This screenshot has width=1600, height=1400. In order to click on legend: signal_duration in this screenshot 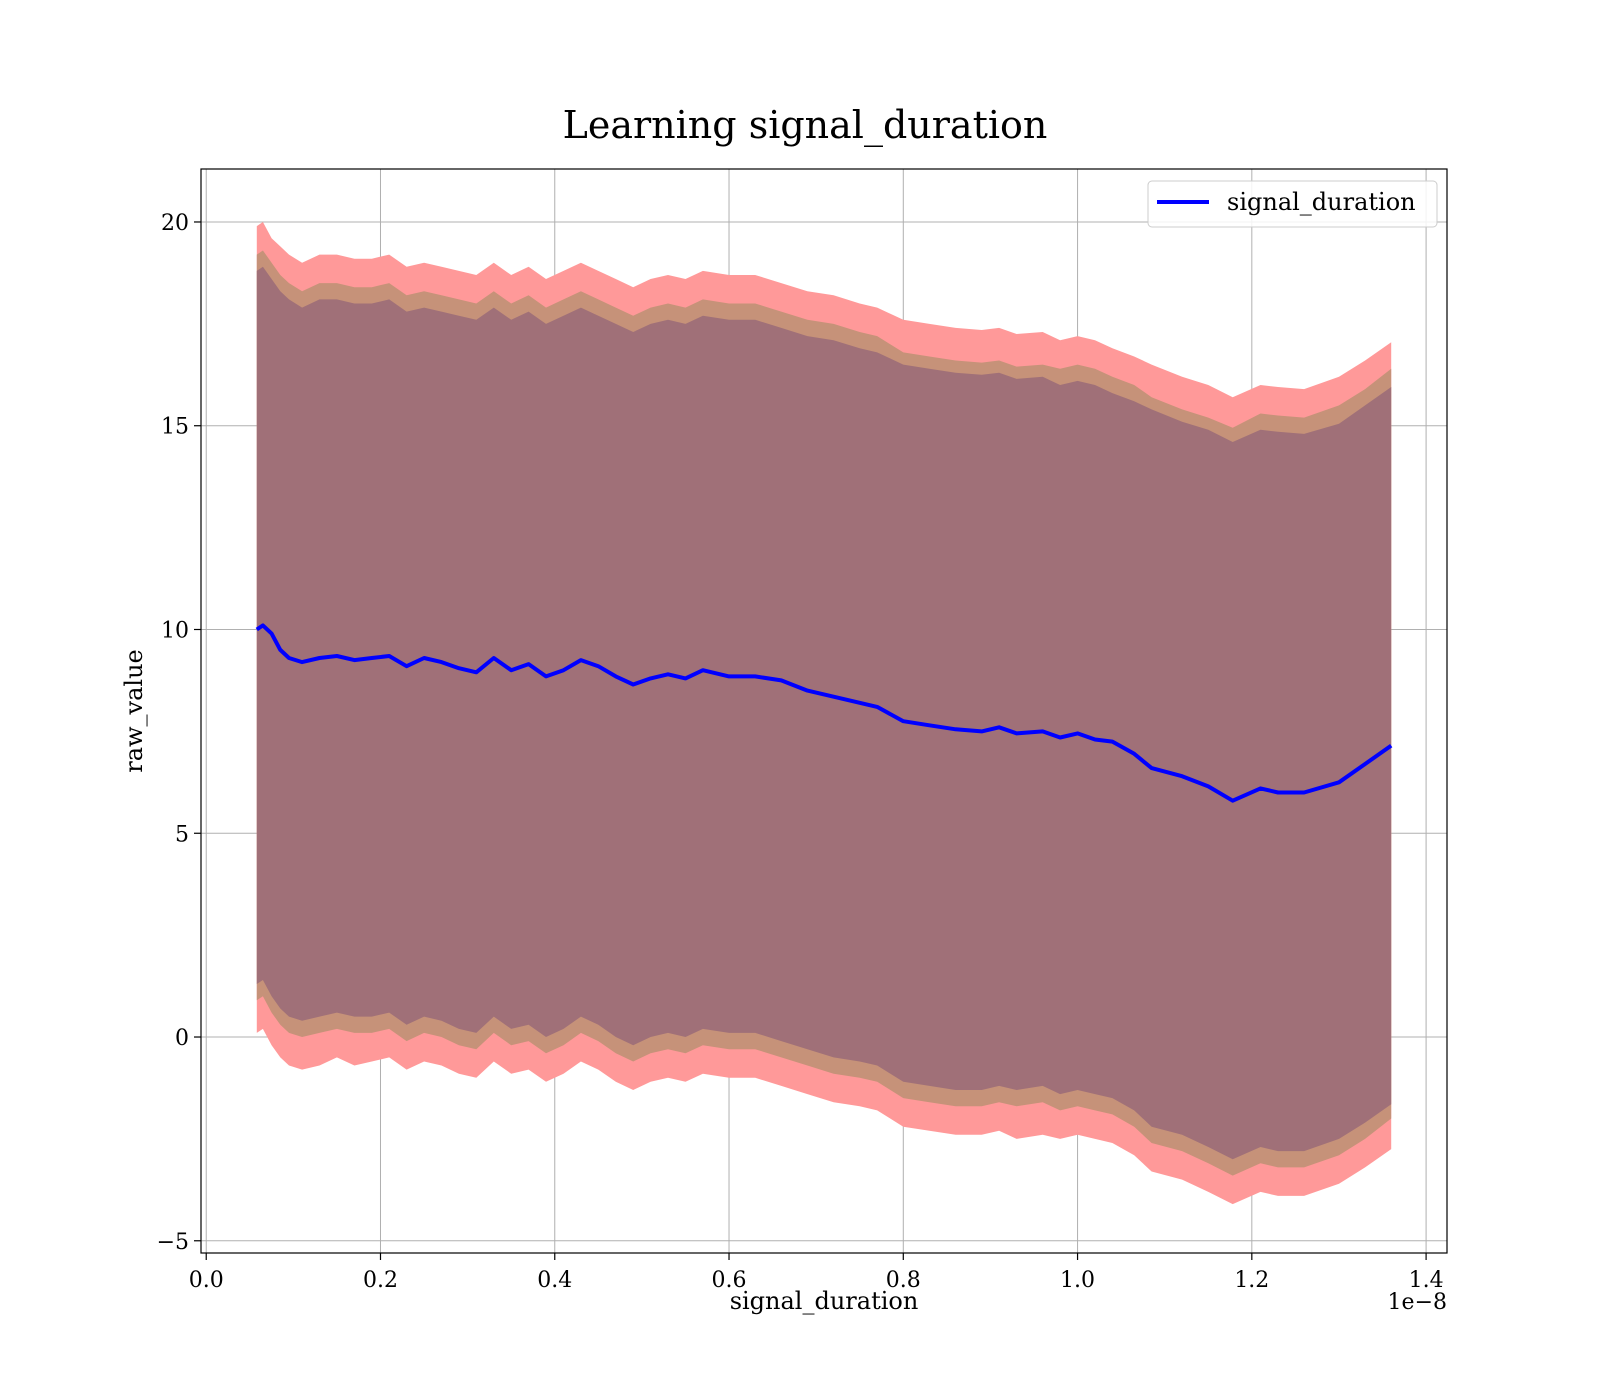, I will do `click(1292, 204)`.